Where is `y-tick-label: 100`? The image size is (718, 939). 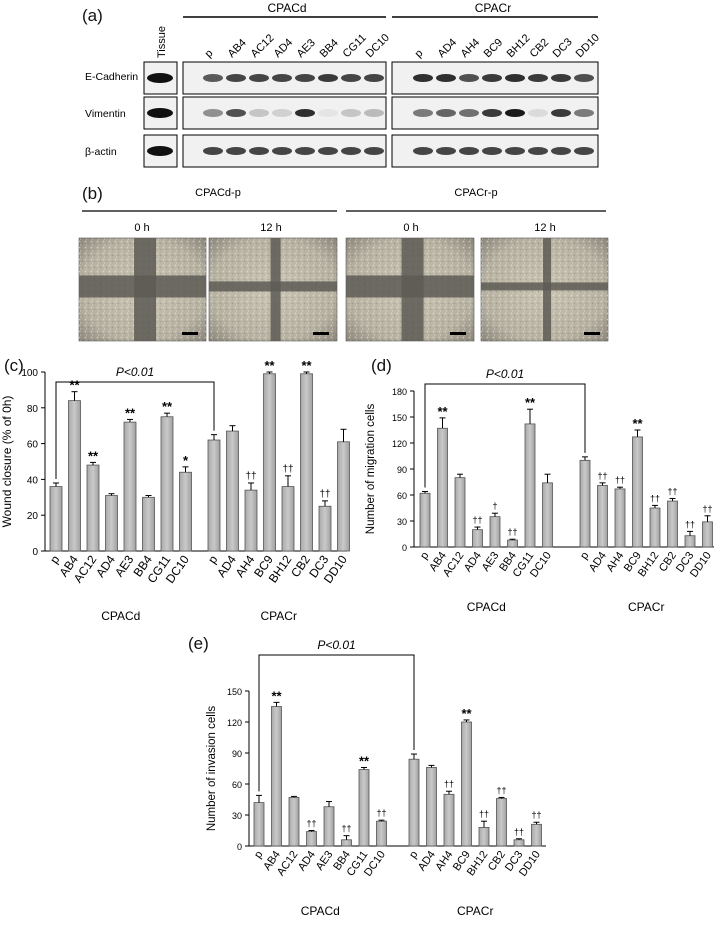
y-tick-label: 100 is located at coordinates (29, 373).